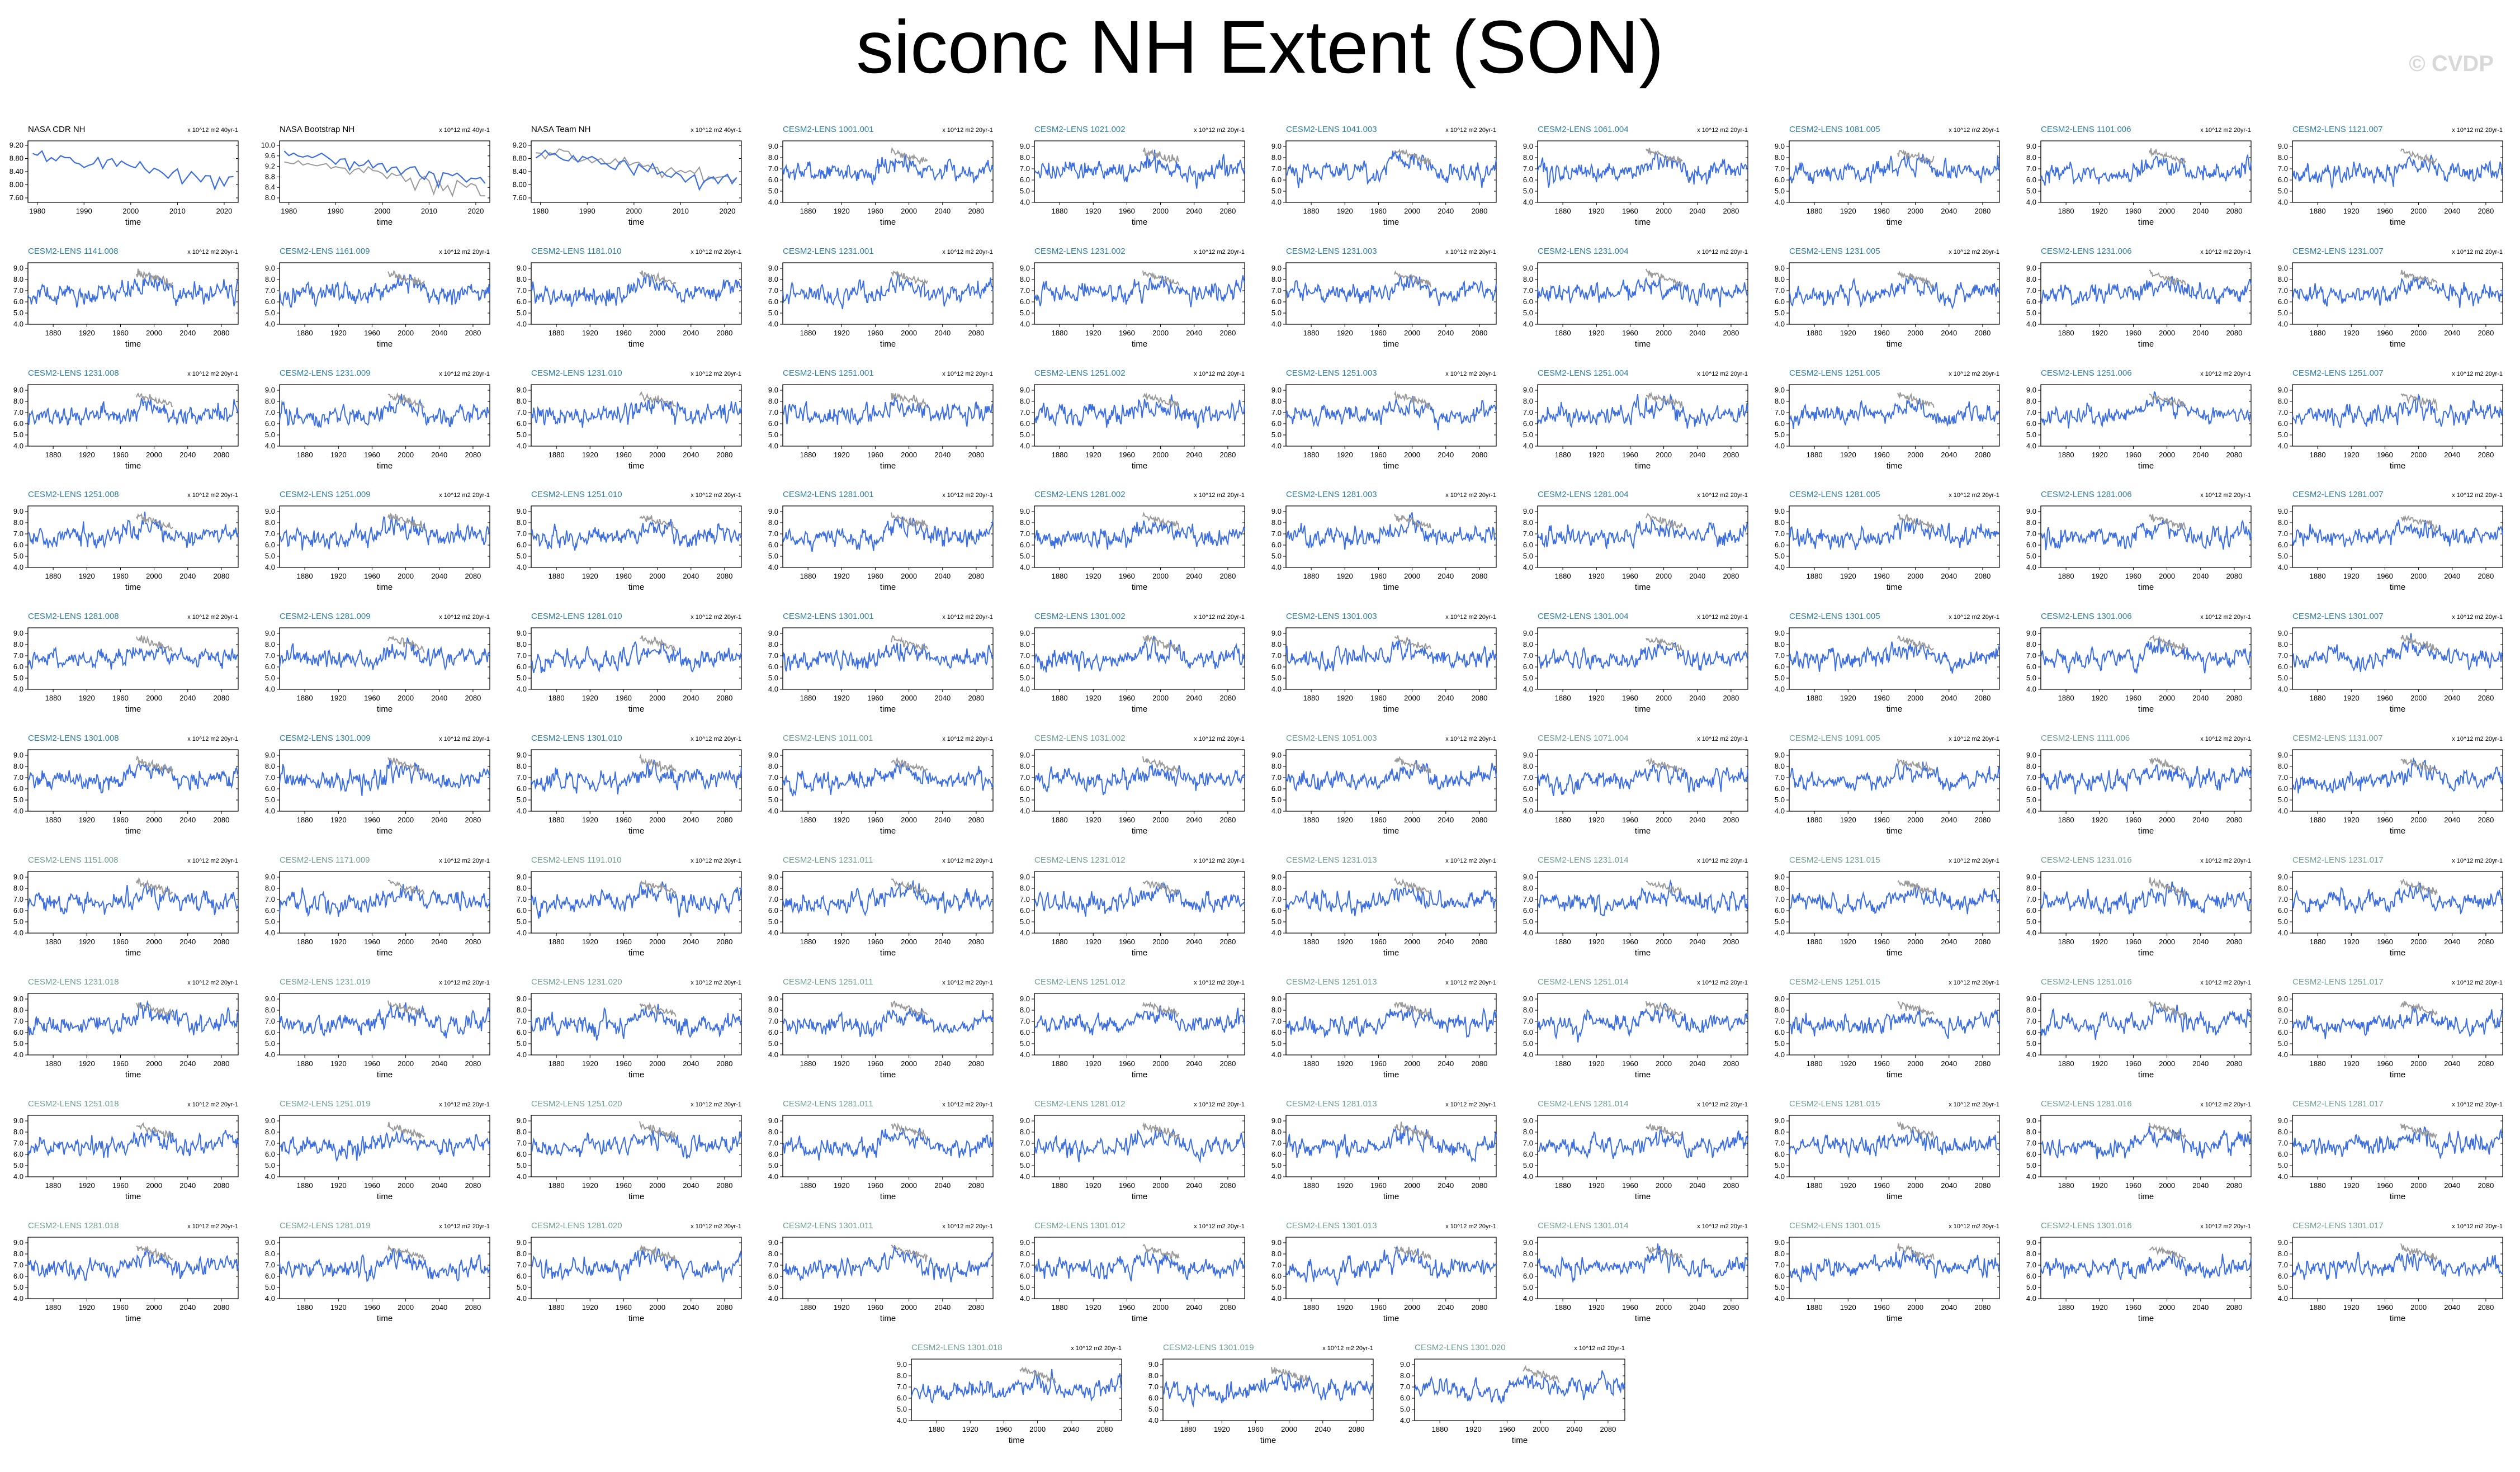 The width and height of the screenshot is (2520, 1472). What do you see at coordinates (326, 738) in the screenshot?
I see `panel-title: CESM2-LENS 1301.009` at bounding box center [326, 738].